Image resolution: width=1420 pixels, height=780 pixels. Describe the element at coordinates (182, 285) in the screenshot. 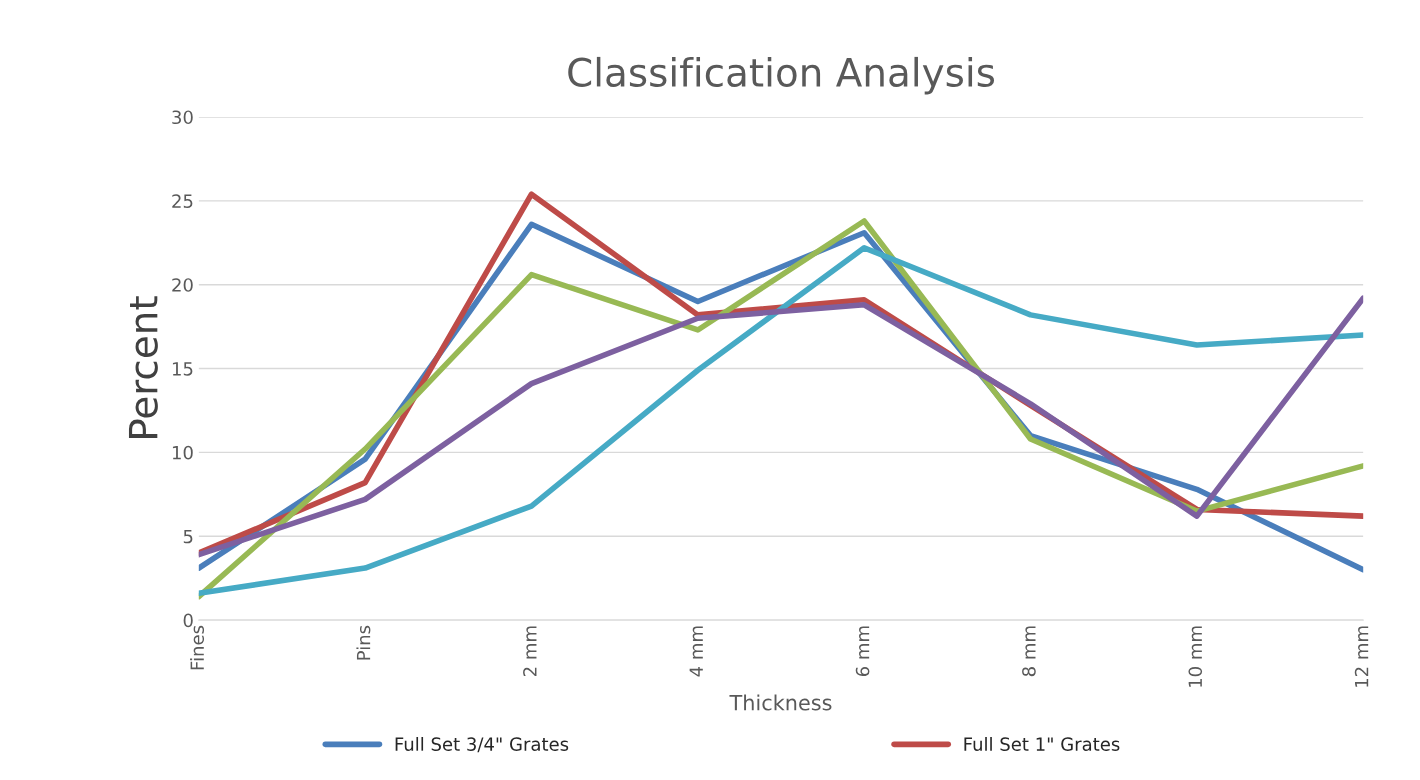

I see `y-tick-label: 20` at that location.